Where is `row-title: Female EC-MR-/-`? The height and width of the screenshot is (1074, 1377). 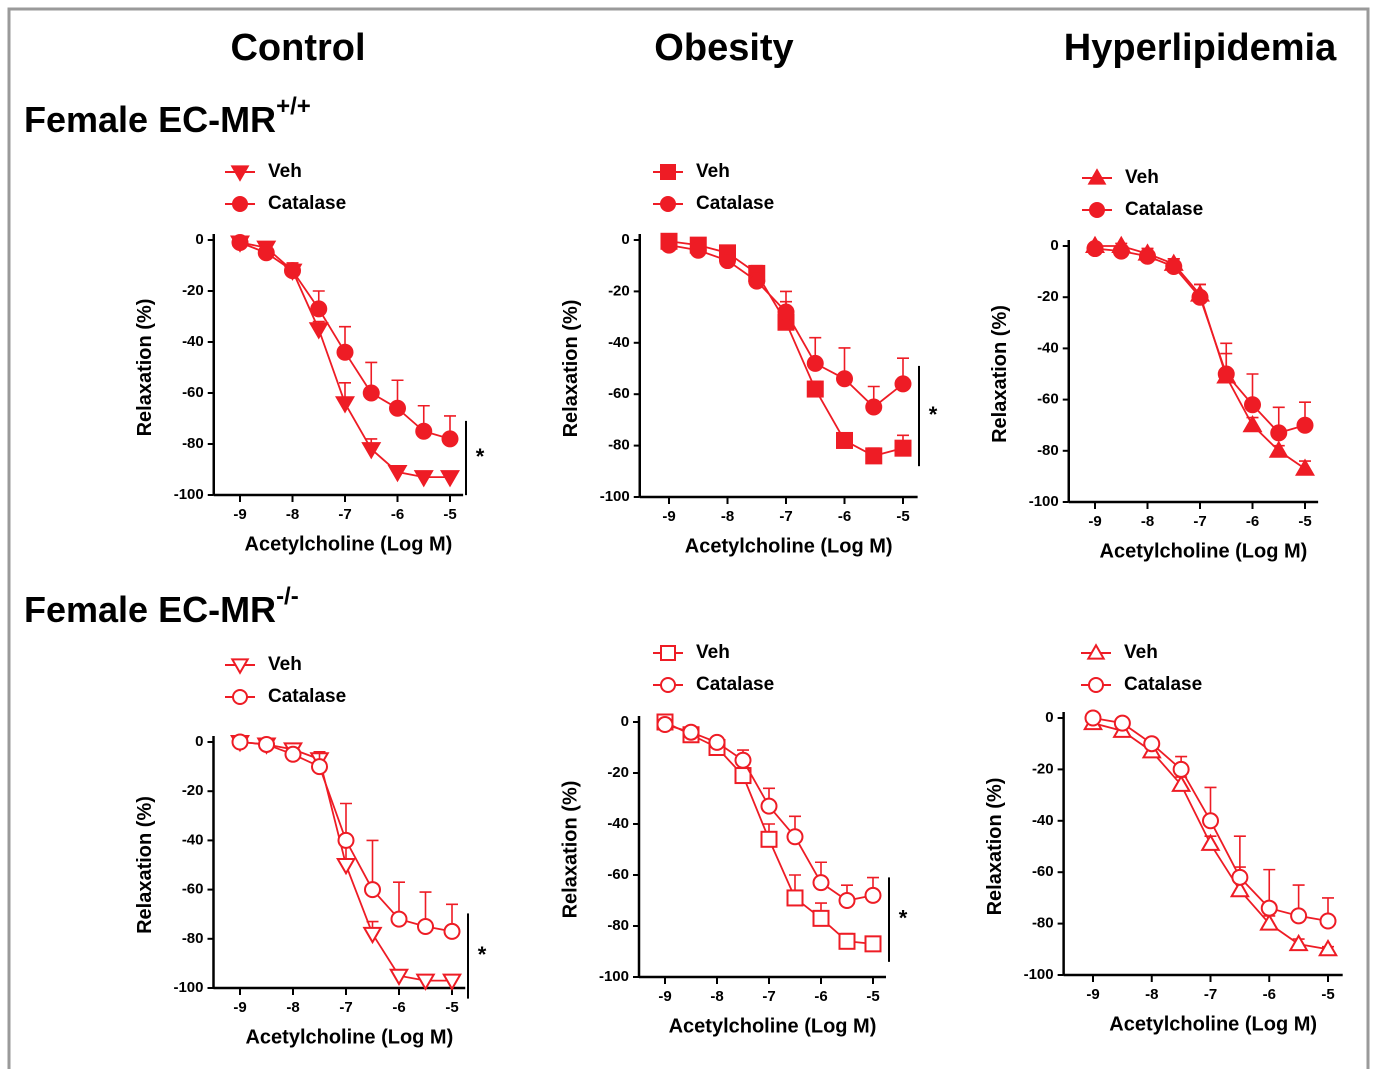 row-title: Female EC-MR-/- is located at coordinates (161, 606).